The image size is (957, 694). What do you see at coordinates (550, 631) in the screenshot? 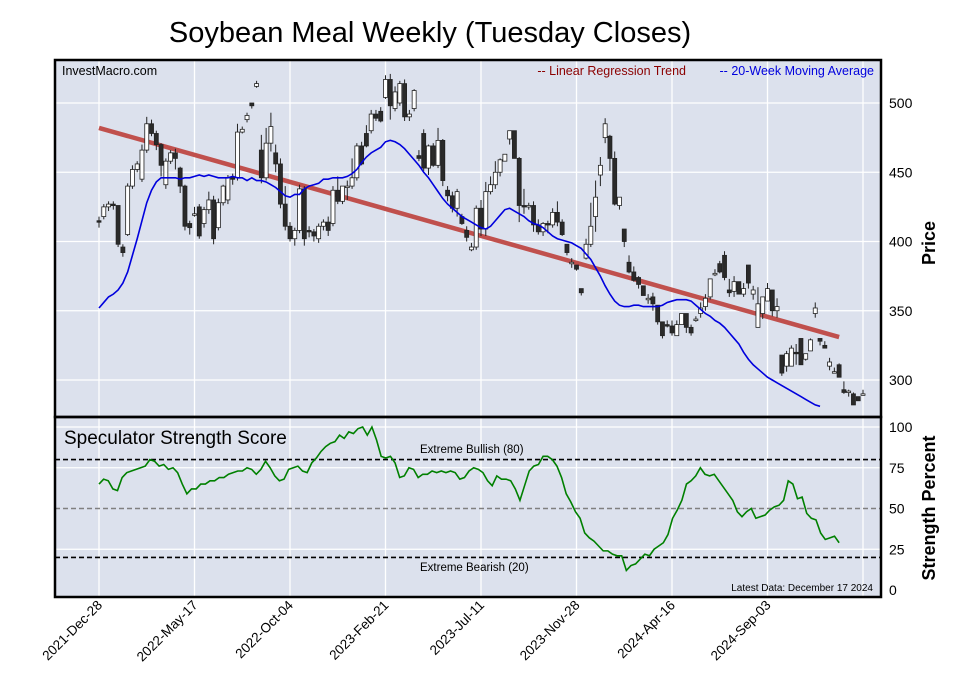
I see `x-tick-label: 2023-Nov-28` at bounding box center [550, 631].